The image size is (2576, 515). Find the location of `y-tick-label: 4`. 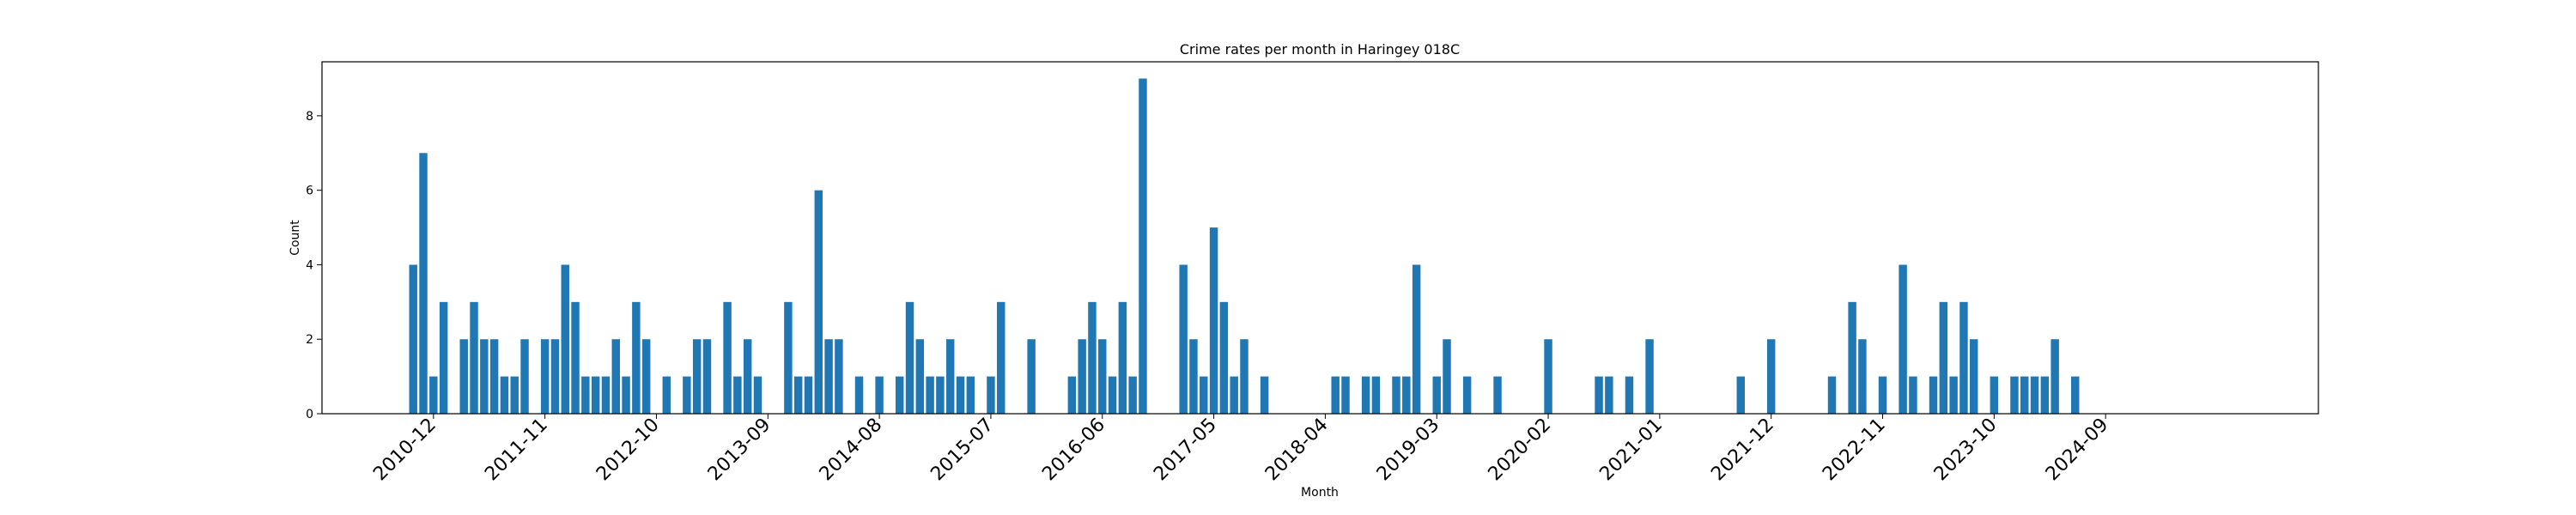

y-tick-label: 4 is located at coordinates (310, 265).